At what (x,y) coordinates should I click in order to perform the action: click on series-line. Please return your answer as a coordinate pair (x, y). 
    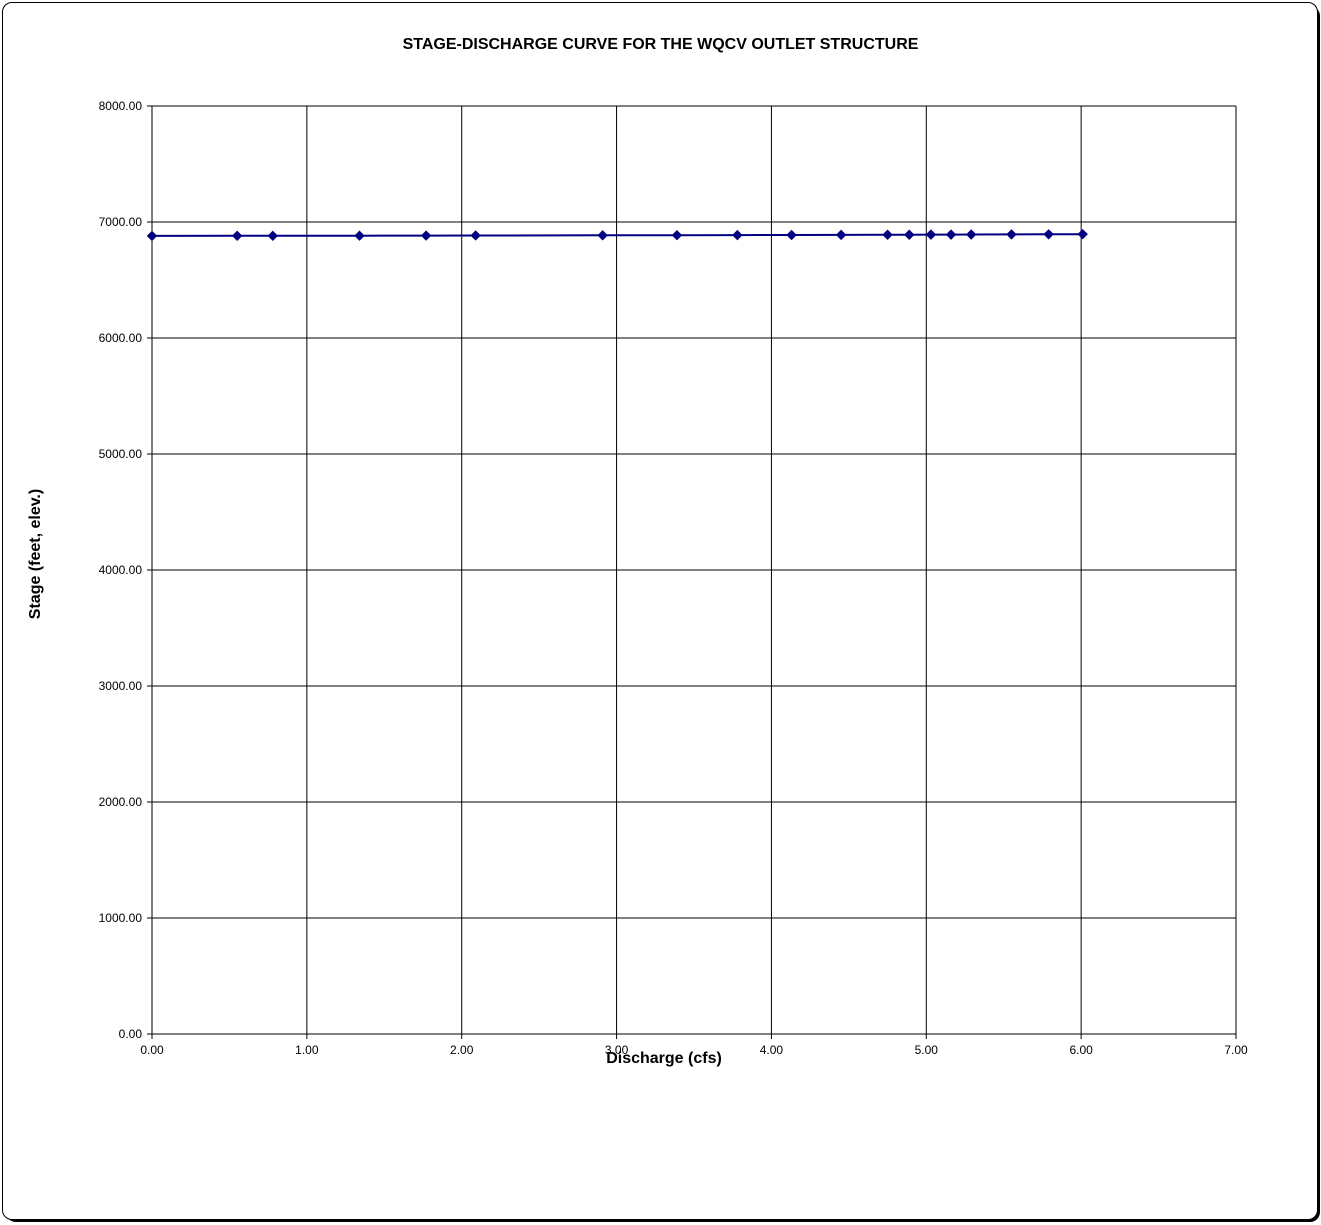
    Looking at the image, I should click on (617, 235).